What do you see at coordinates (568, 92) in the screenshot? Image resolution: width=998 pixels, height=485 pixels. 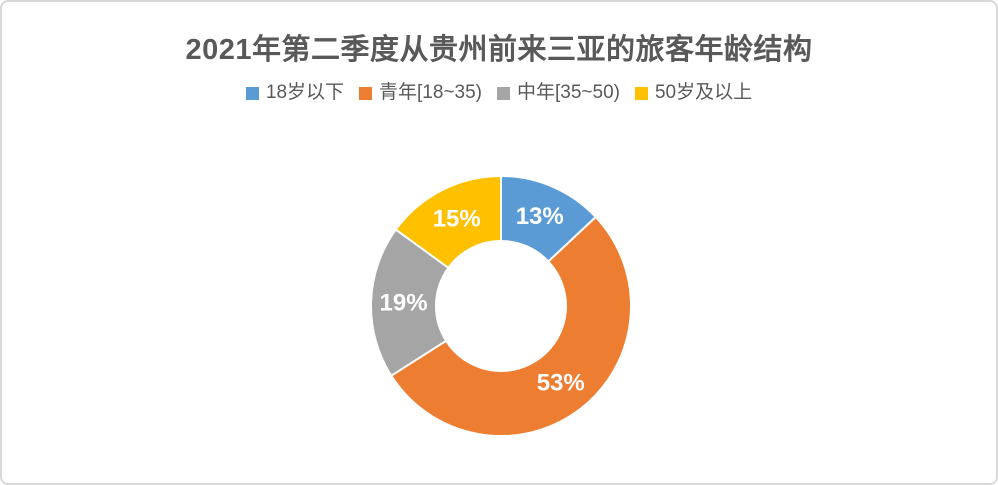 I see `legend-label: 中年[35~50)` at bounding box center [568, 92].